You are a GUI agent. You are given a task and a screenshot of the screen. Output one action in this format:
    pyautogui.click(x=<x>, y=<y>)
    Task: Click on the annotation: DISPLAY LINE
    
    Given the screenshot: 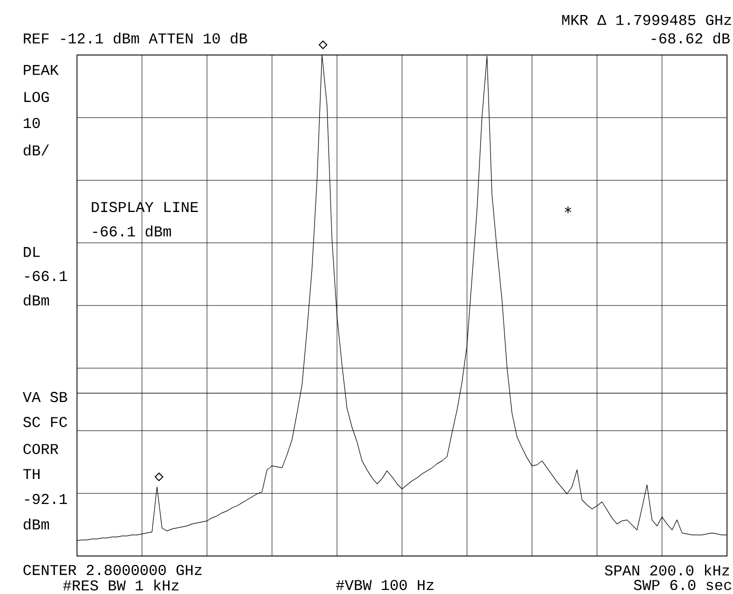 What is the action you would take?
    pyautogui.click(x=145, y=207)
    